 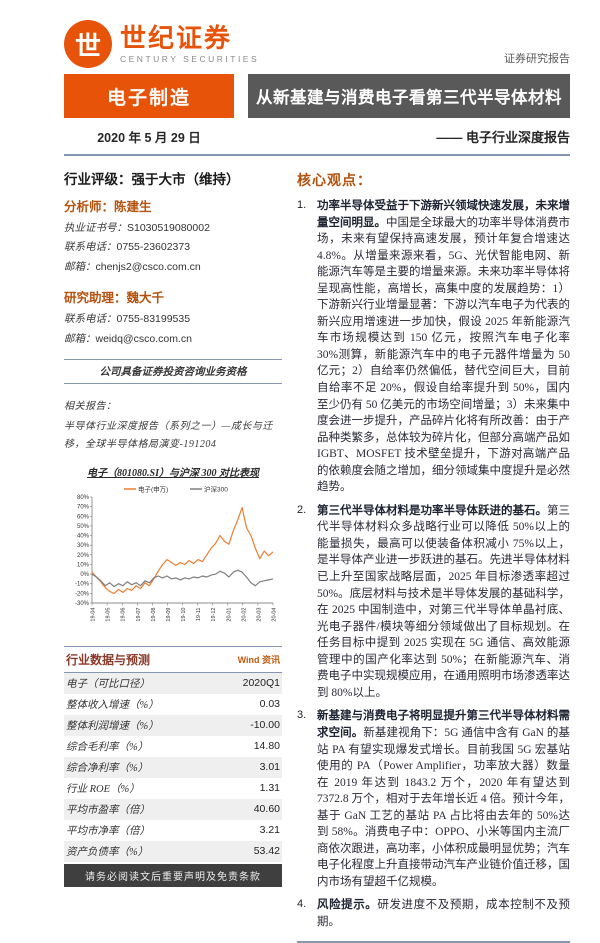 I want to click on svg-text: 20-03, so click(x=259, y=614).